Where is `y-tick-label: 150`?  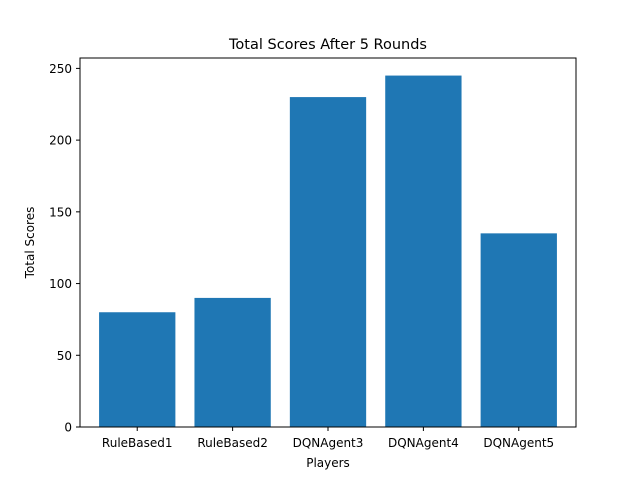 y-tick-label: 150 is located at coordinates (60, 212).